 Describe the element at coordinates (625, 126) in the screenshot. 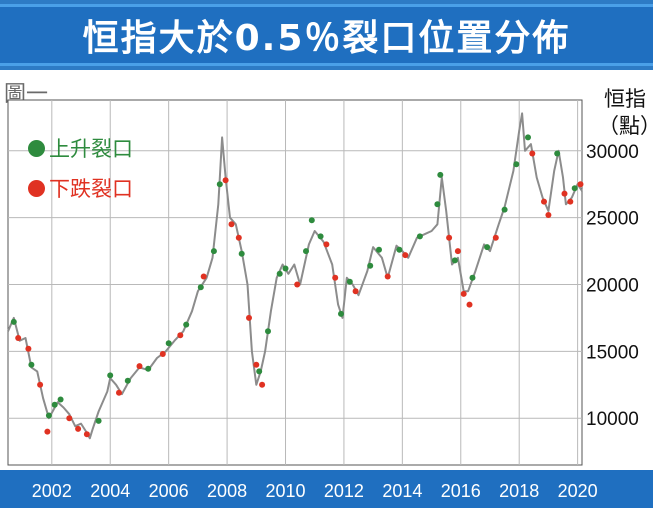

I see `y-axis-label-line2: （點）` at that location.